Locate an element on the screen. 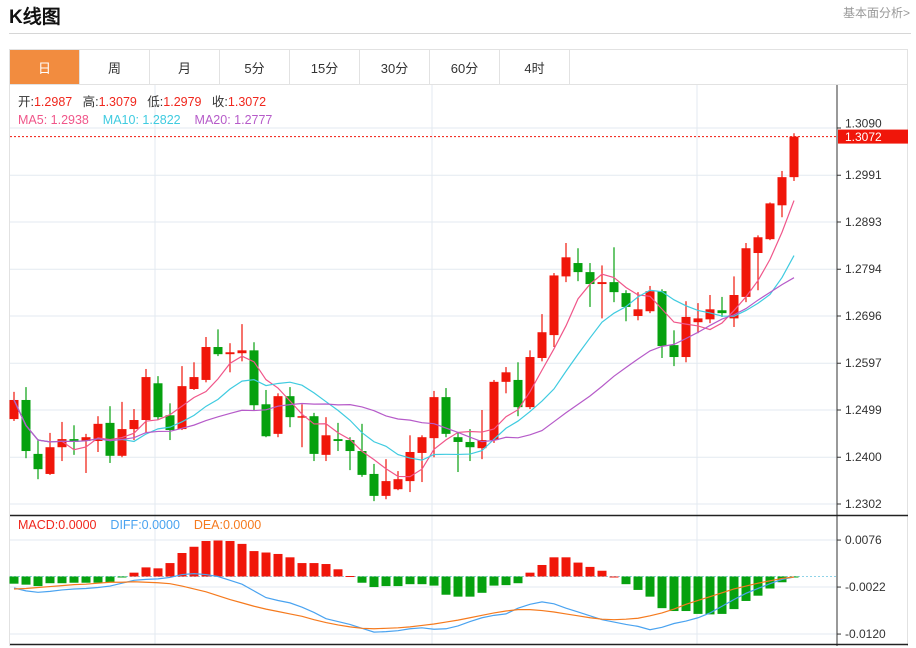  tab-month: 月 is located at coordinates (185, 67).